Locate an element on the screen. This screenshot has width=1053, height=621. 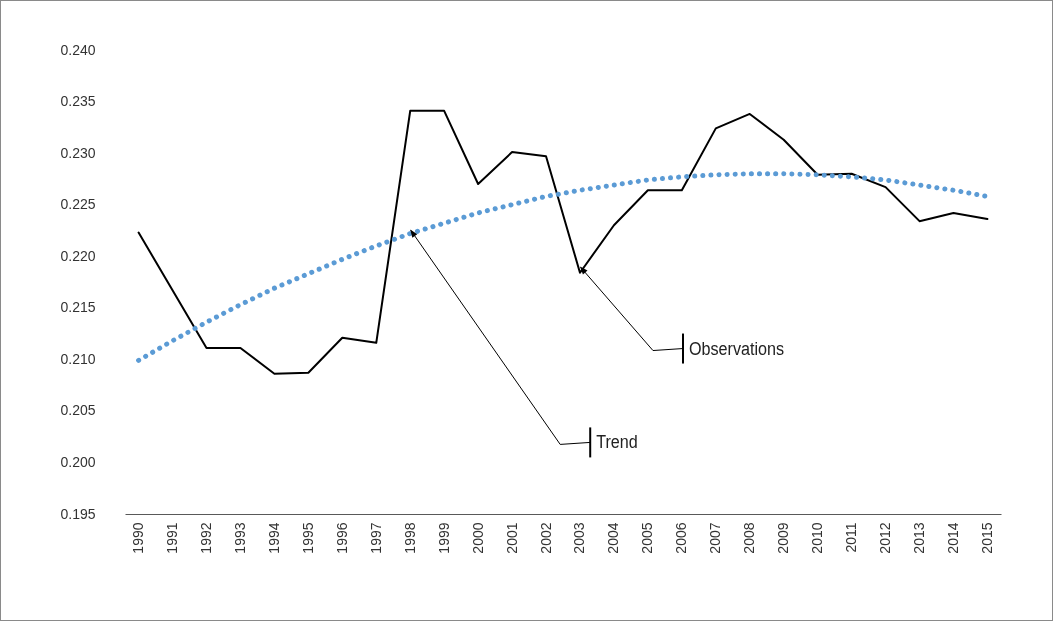
x-tick-label: 2000 is located at coordinates (477, 538).